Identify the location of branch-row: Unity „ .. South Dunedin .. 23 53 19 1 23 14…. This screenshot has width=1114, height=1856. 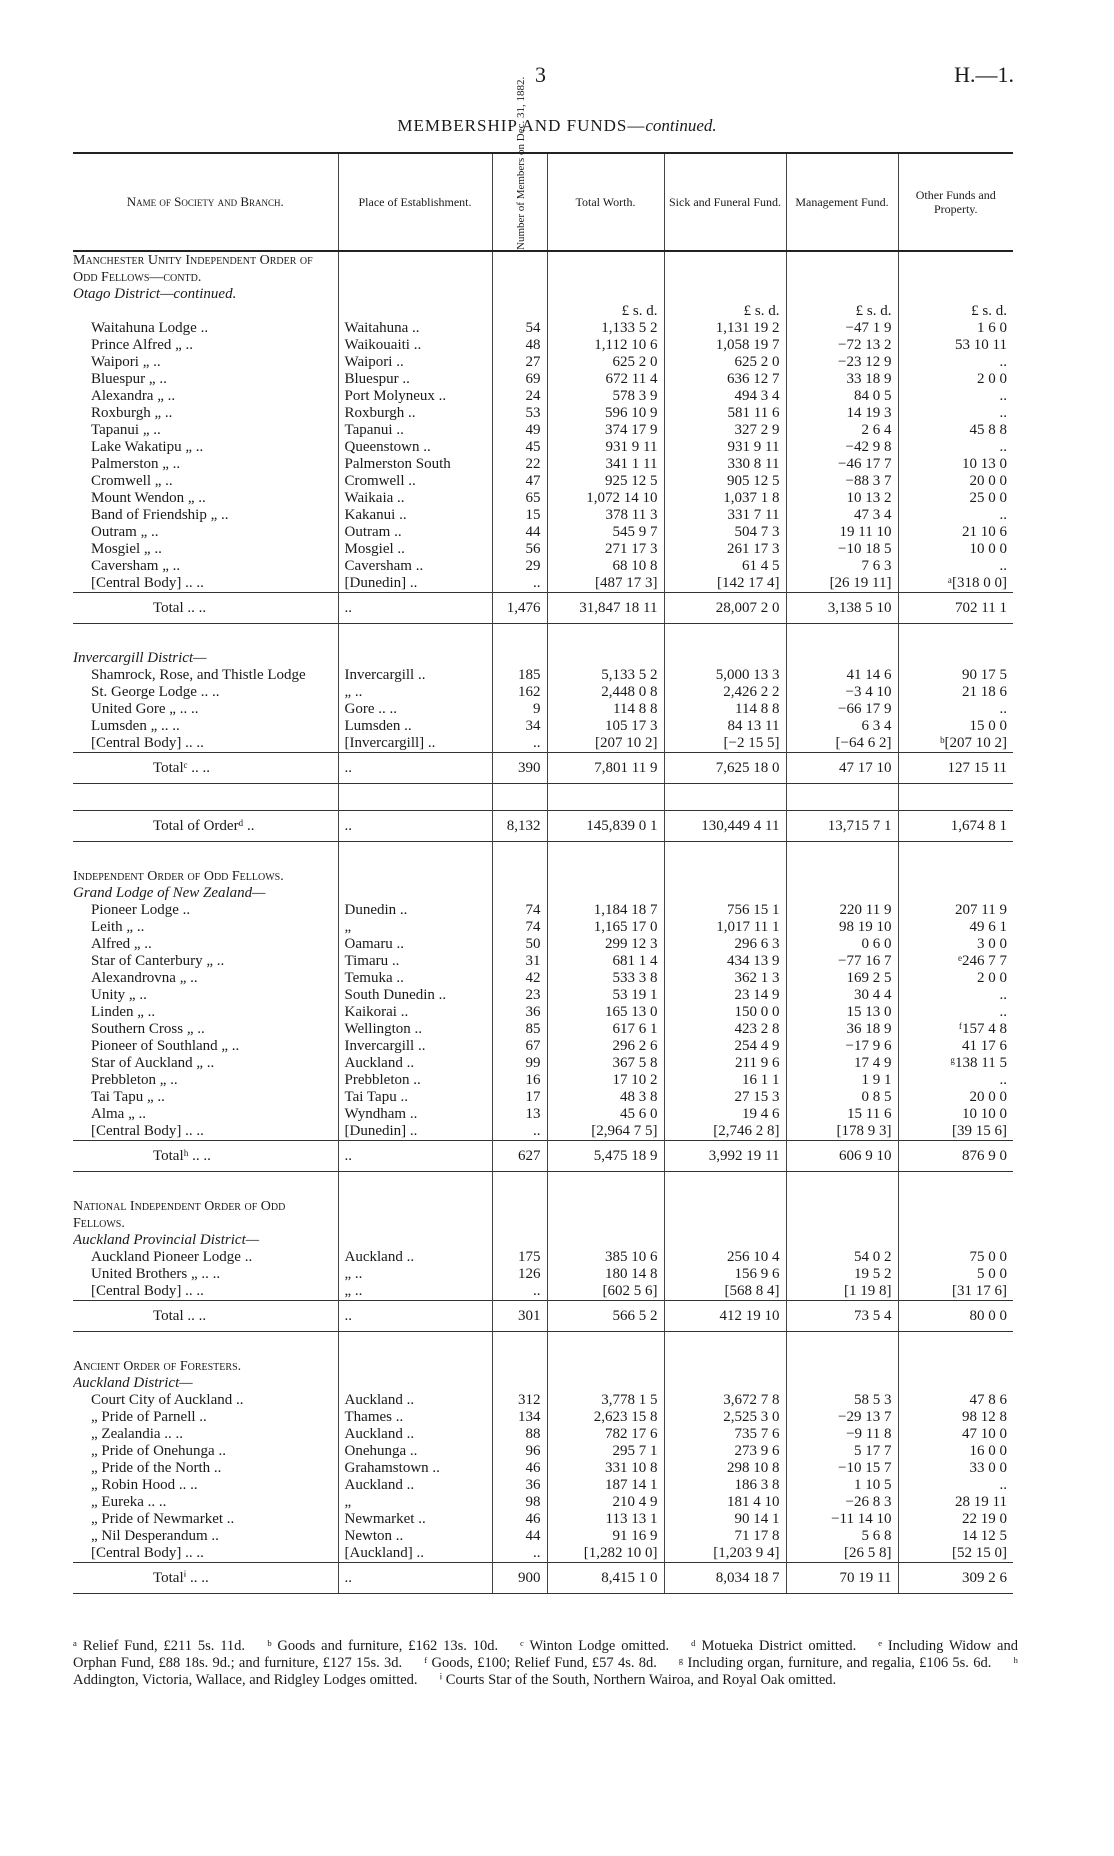
(543, 995).